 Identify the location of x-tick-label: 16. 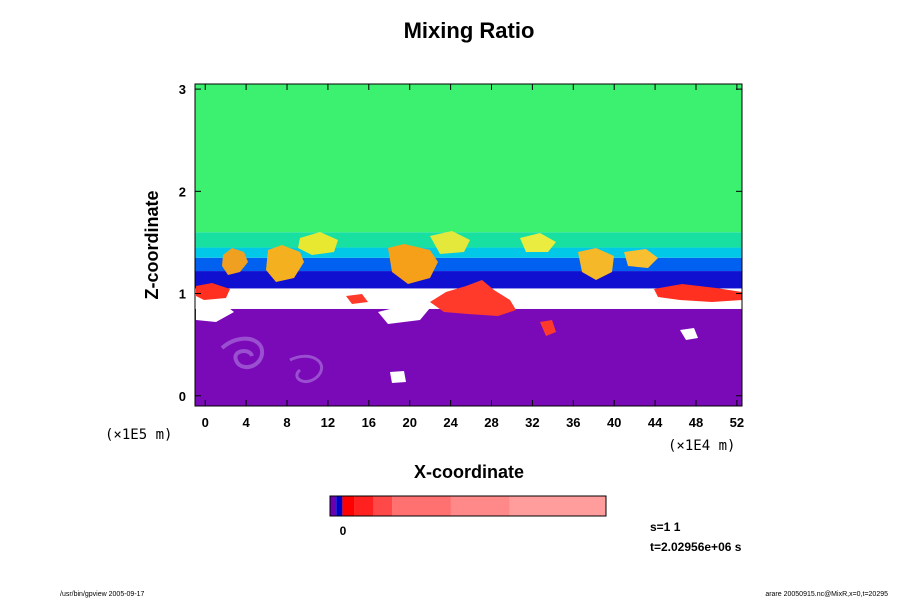
(369, 422).